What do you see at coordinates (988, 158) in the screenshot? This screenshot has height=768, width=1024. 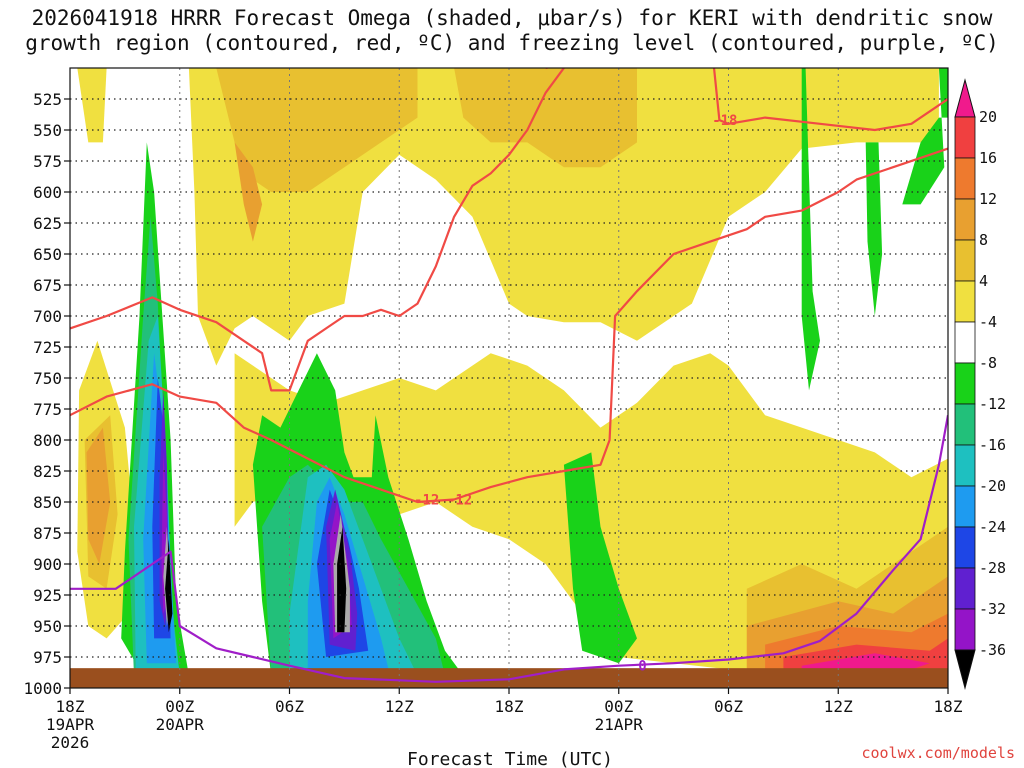 I see `colorbar-label: 16` at bounding box center [988, 158].